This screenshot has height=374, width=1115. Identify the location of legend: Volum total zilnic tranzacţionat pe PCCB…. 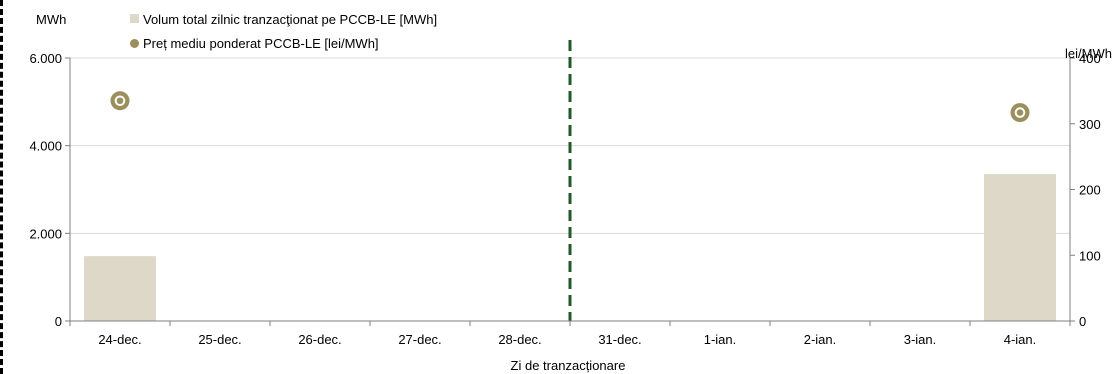
(283, 31).